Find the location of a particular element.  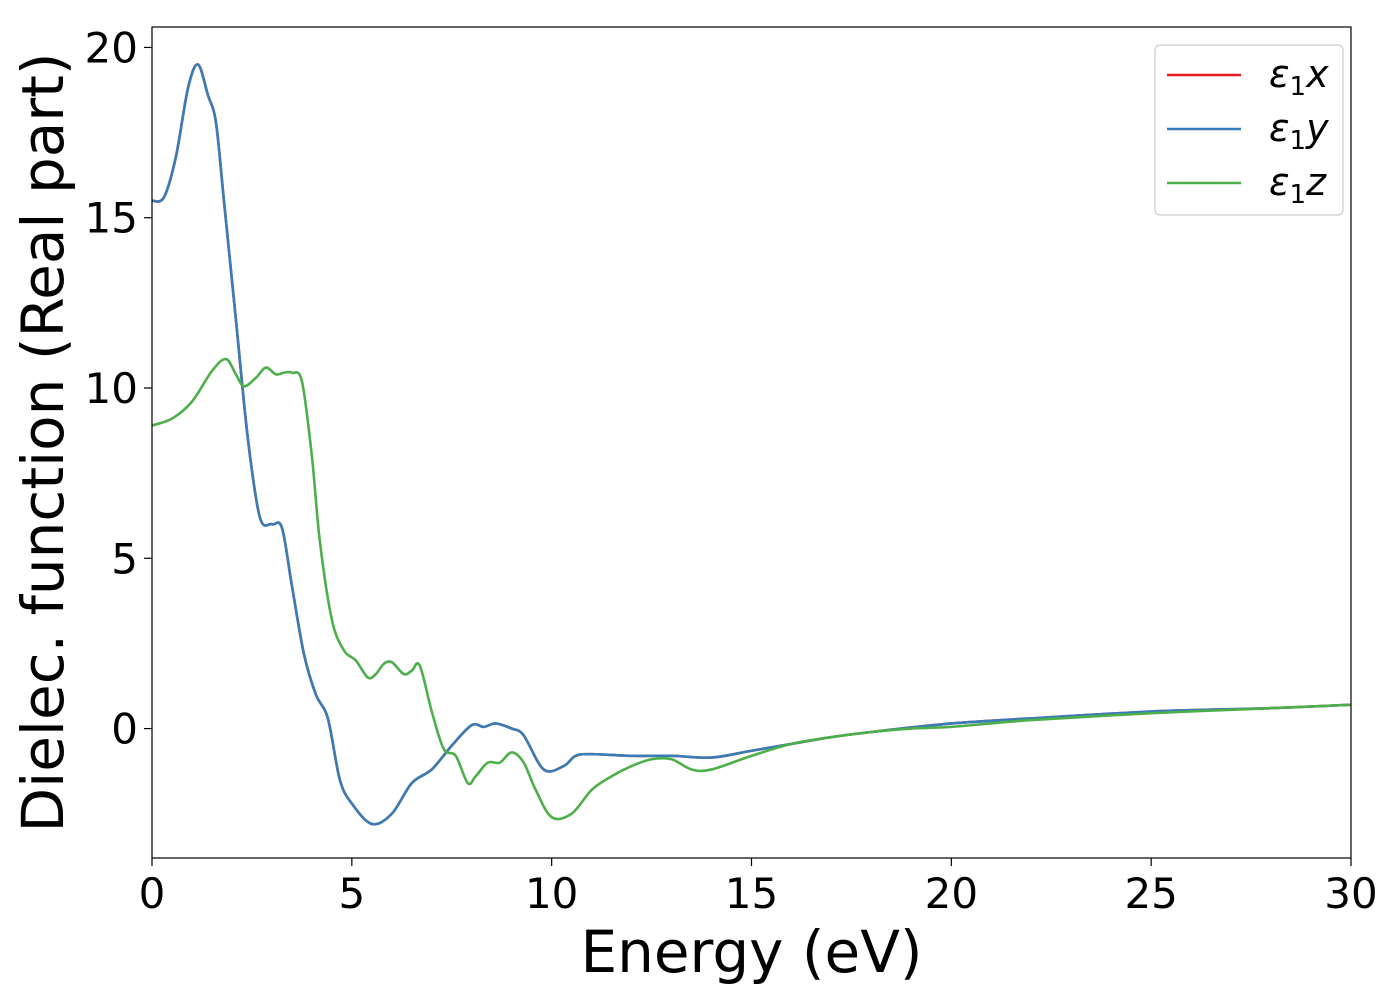

x-tick-label: 15 is located at coordinates (751, 893).